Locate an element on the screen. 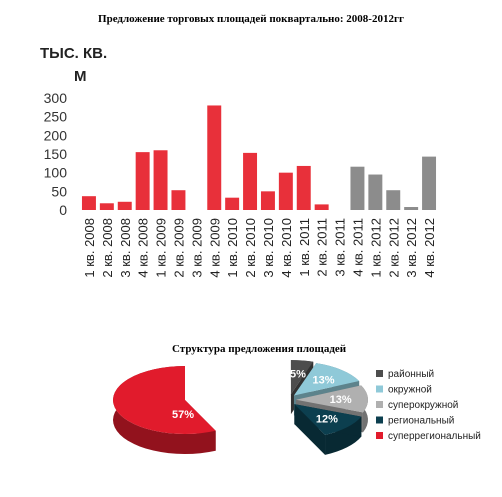 The height and width of the screenshot is (497, 502). y-tick-label: 50 is located at coordinates (59, 191).